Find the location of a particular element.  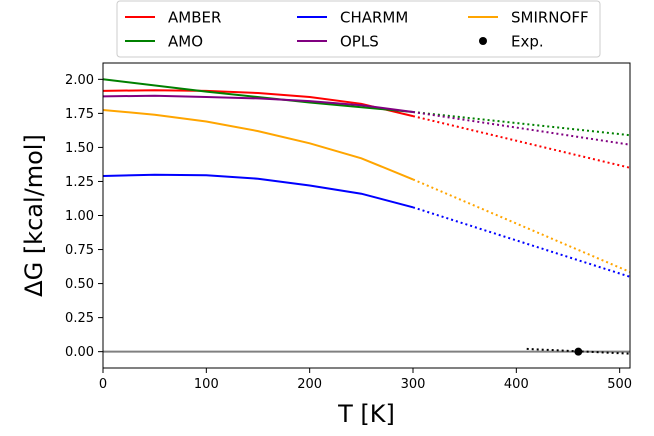

x-tick-label: 0 is located at coordinates (103, 384).